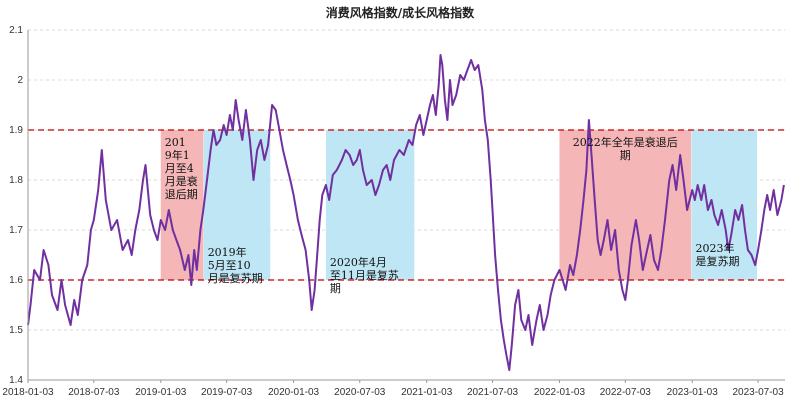  I want to click on region-label-line: 2023年, so click(715, 248).